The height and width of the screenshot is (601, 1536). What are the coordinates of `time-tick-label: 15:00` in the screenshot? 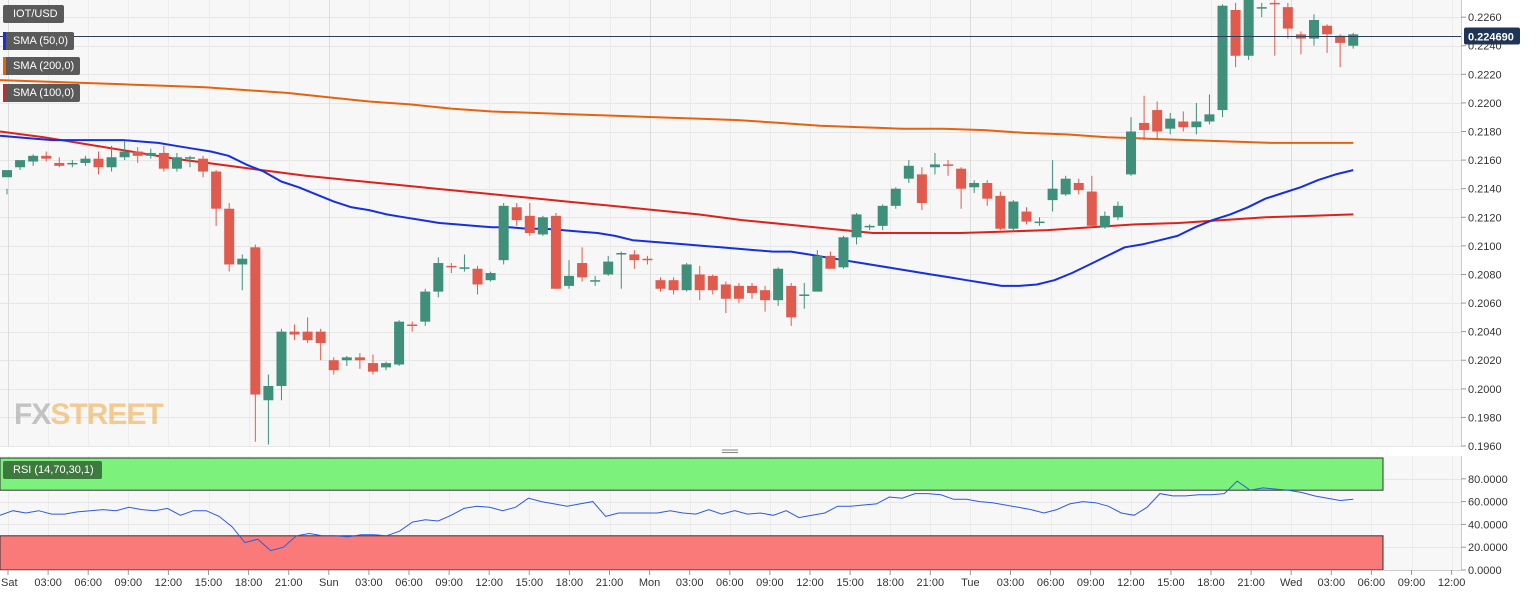 It's located at (1171, 583).